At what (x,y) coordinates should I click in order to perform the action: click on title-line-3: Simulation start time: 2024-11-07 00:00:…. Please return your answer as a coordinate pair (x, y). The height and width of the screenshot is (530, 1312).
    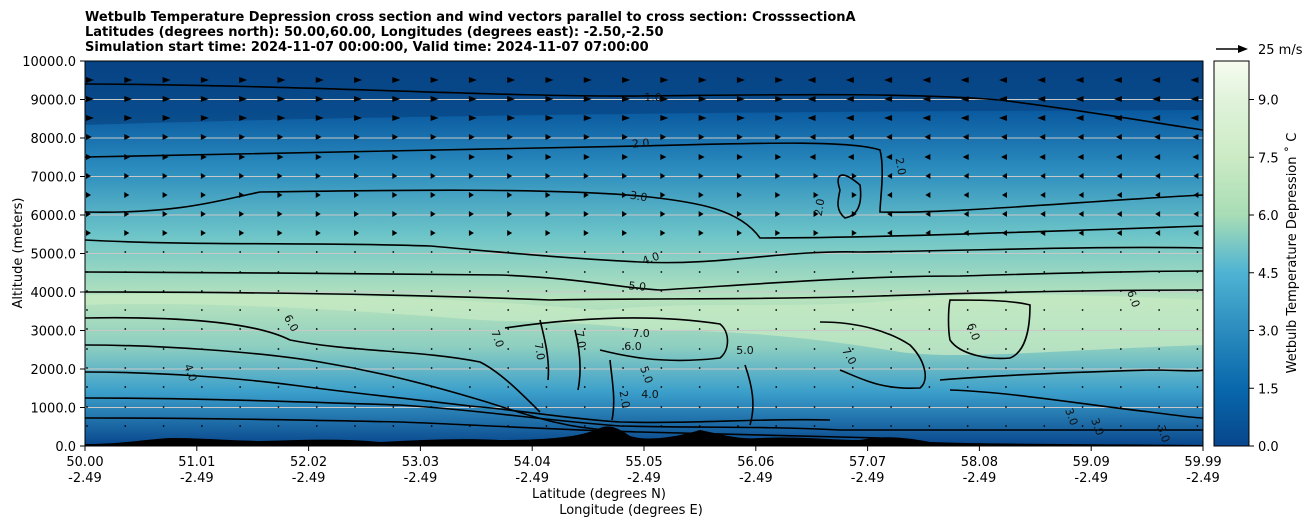
    Looking at the image, I should click on (367, 47).